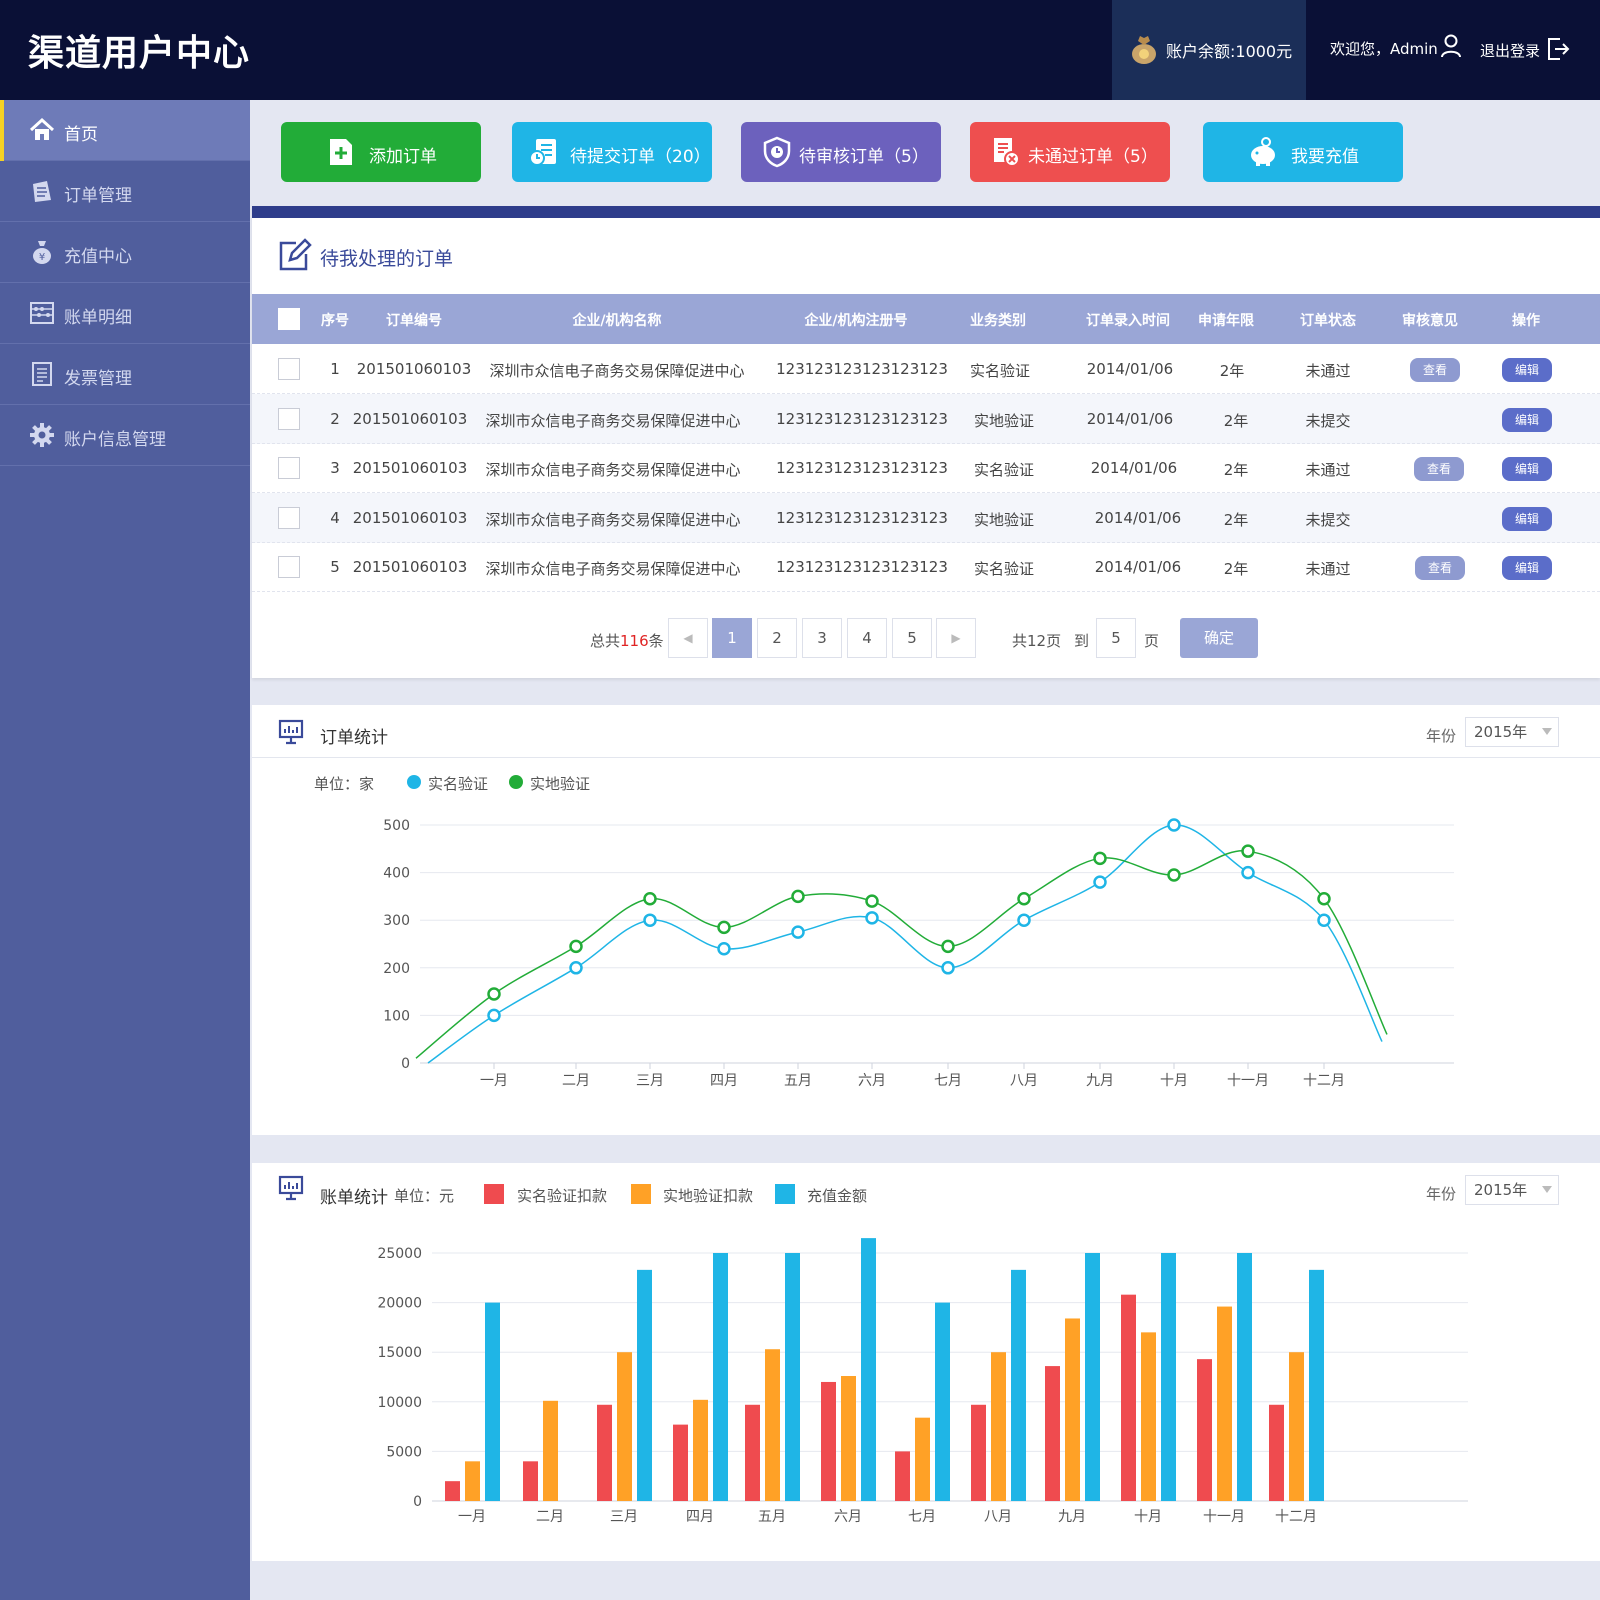 Image resolution: width=1600 pixels, height=1600 pixels. Describe the element at coordinates (403, 157) in the screenshot. I see `add-order-label: 添加订单` at that location.